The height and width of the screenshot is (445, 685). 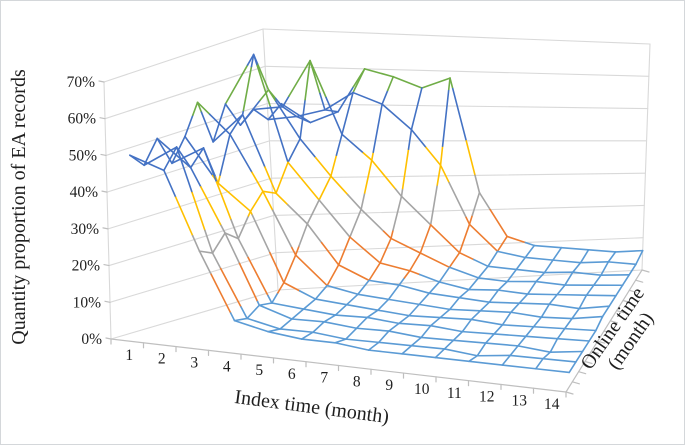 I want to click on value-tick-label: 20%, so click(x=86, y=266).